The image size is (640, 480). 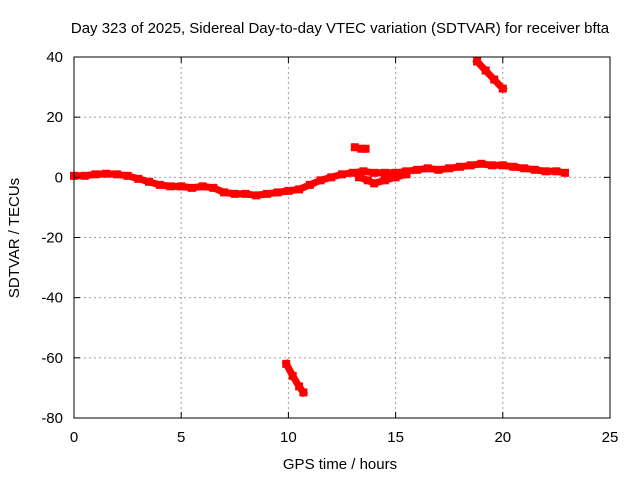 I want to click on series-outlier-segment, so click(x=360, y=148).